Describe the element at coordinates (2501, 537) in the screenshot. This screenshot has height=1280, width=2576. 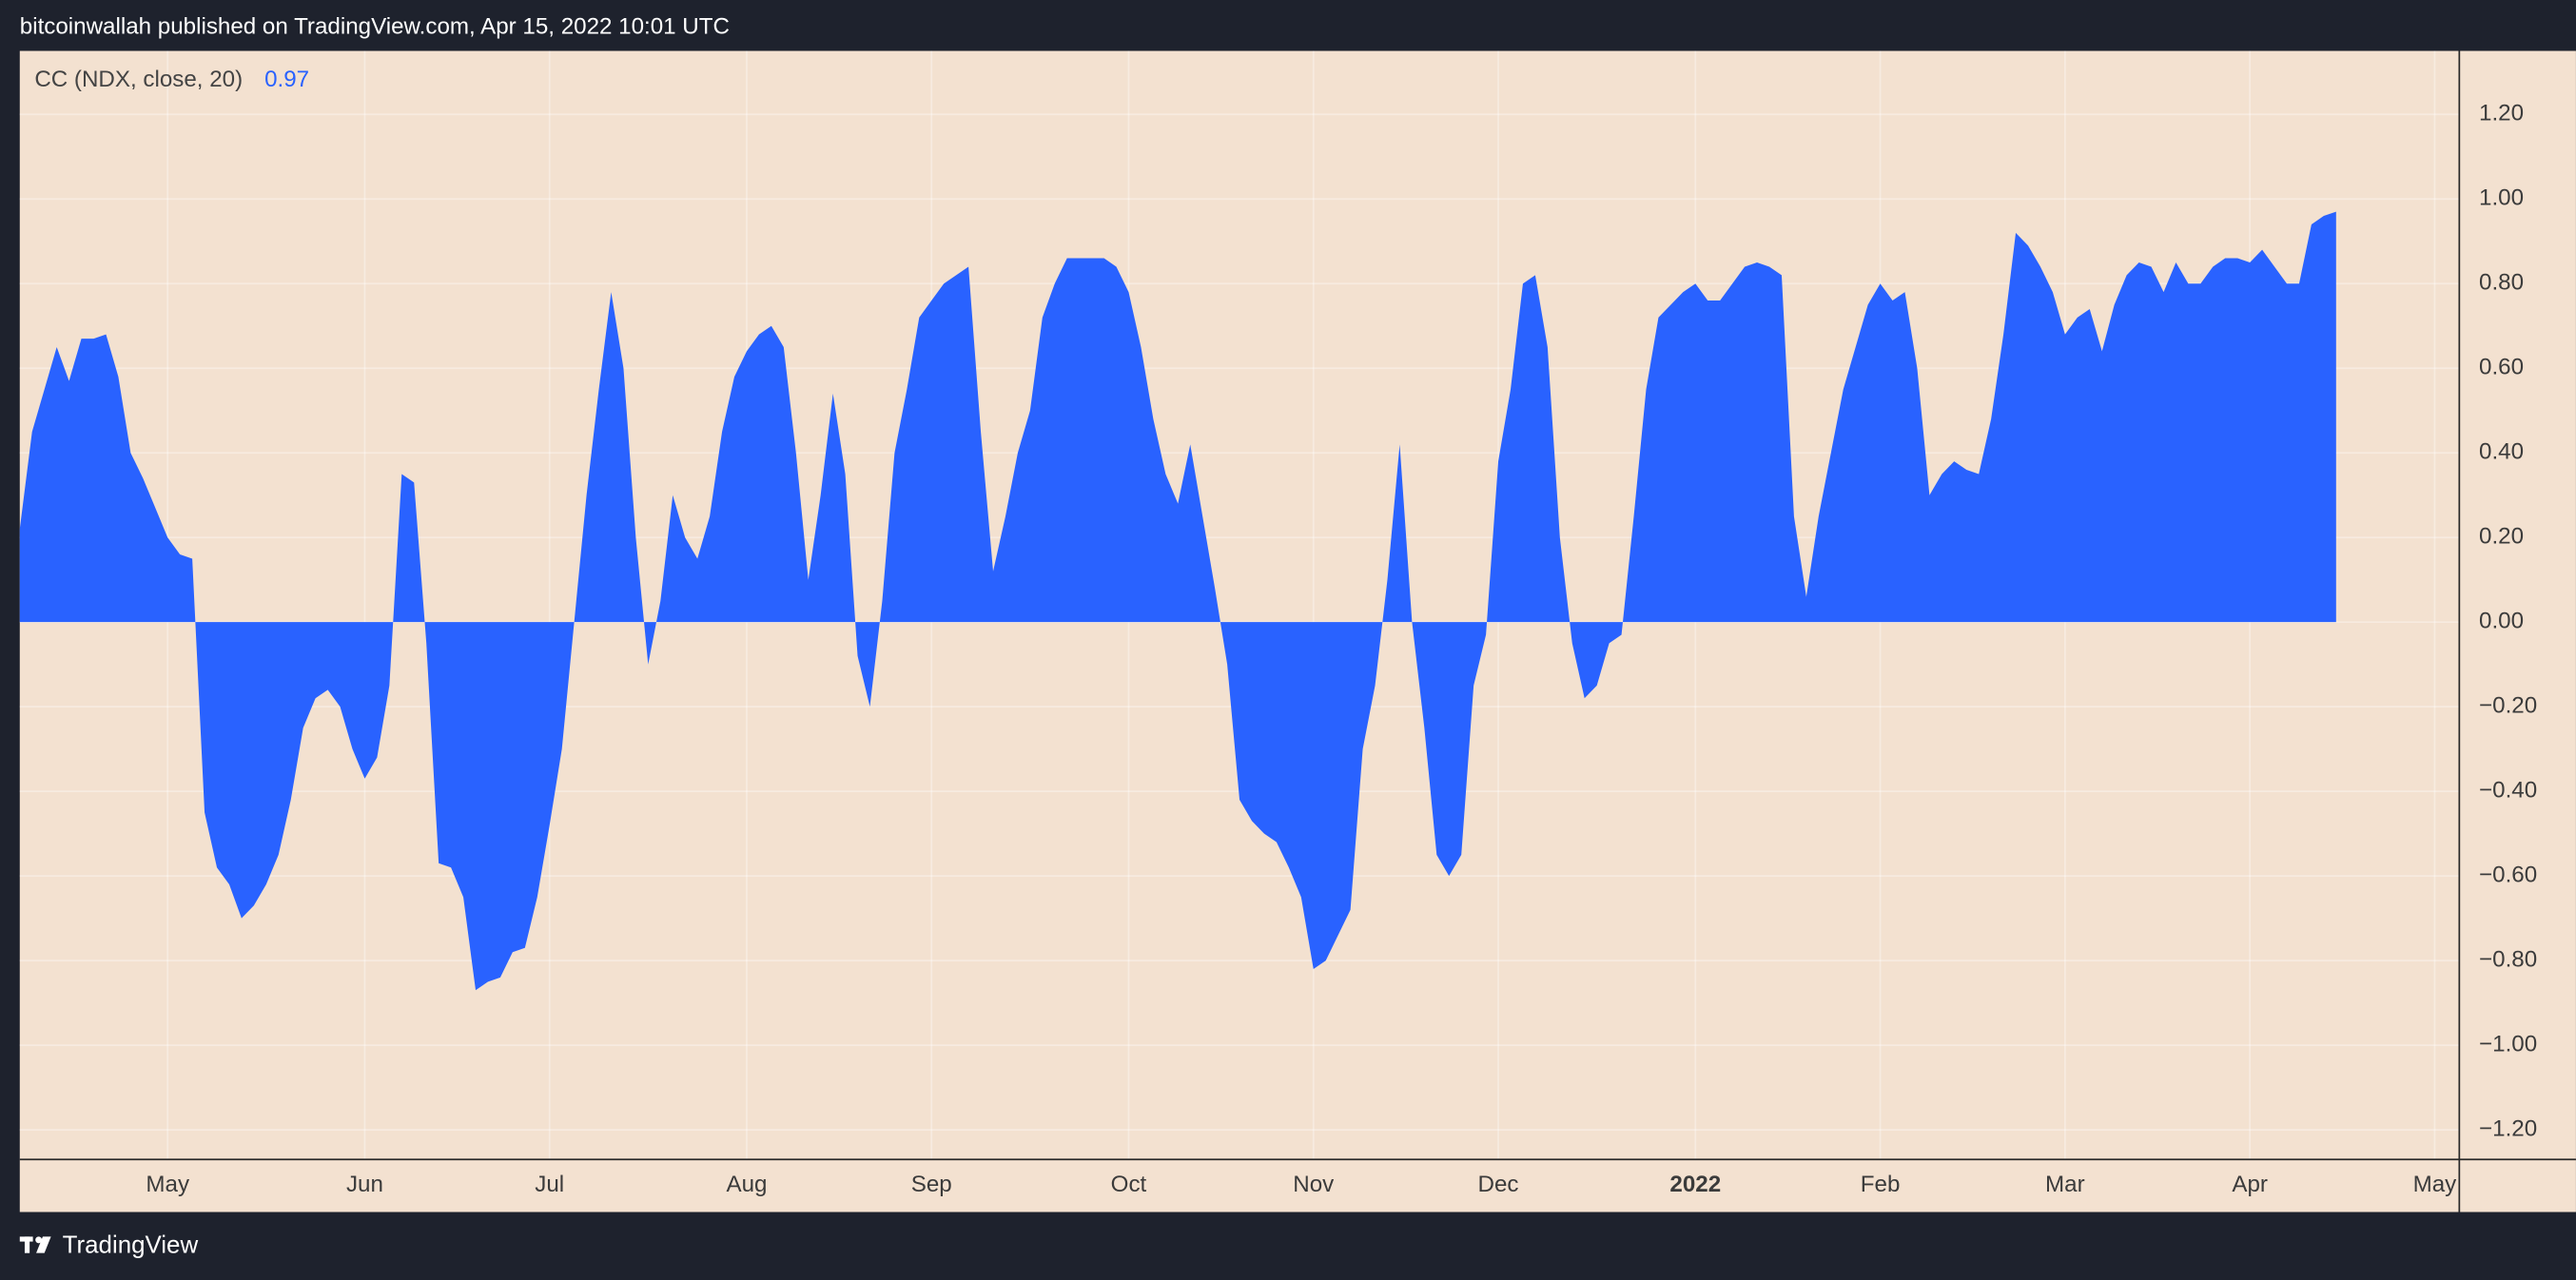
I see `y-tick-label: 0.20` at that location.